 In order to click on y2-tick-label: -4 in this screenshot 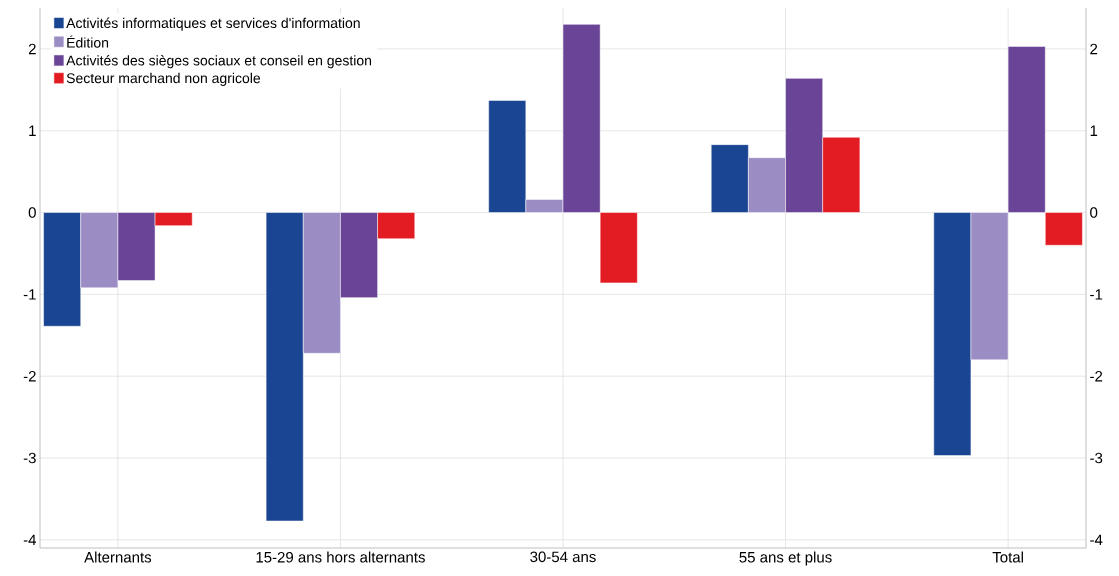, I will do `click(1096, 539)`.